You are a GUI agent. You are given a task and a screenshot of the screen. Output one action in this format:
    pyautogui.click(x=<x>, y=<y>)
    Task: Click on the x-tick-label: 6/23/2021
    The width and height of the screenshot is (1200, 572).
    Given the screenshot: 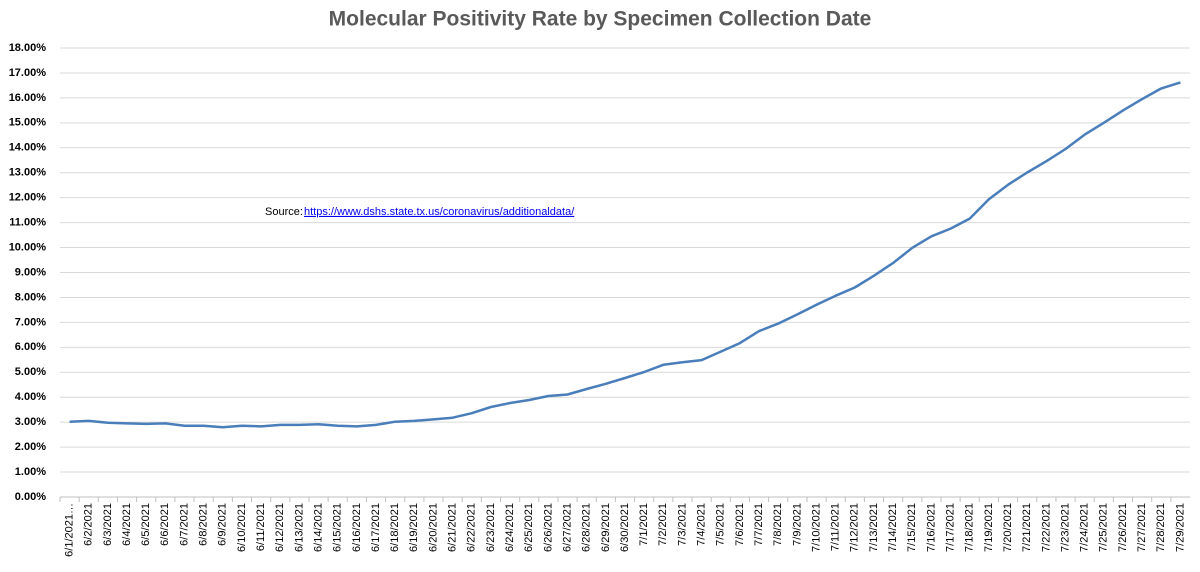 What is the action you would take?
    pyautogui.click(x=491, y=527)
    